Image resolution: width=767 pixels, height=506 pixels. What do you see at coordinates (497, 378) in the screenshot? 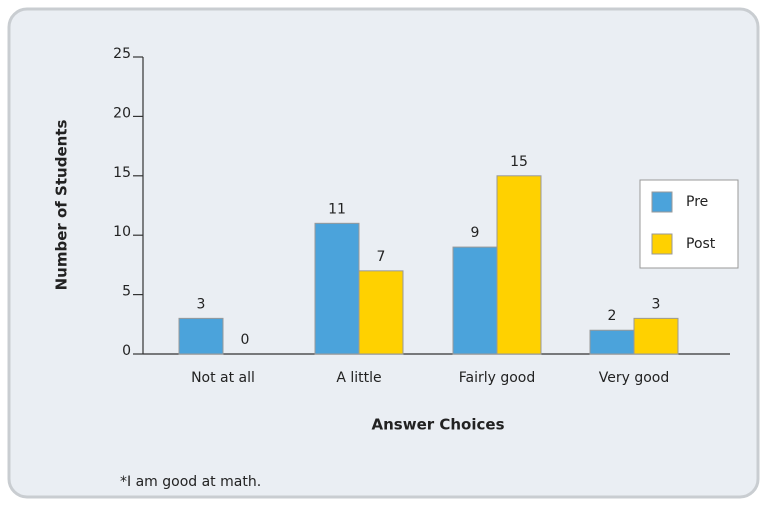
I see `x-tick-label: Fairly good` at bounding box center [497, 378].